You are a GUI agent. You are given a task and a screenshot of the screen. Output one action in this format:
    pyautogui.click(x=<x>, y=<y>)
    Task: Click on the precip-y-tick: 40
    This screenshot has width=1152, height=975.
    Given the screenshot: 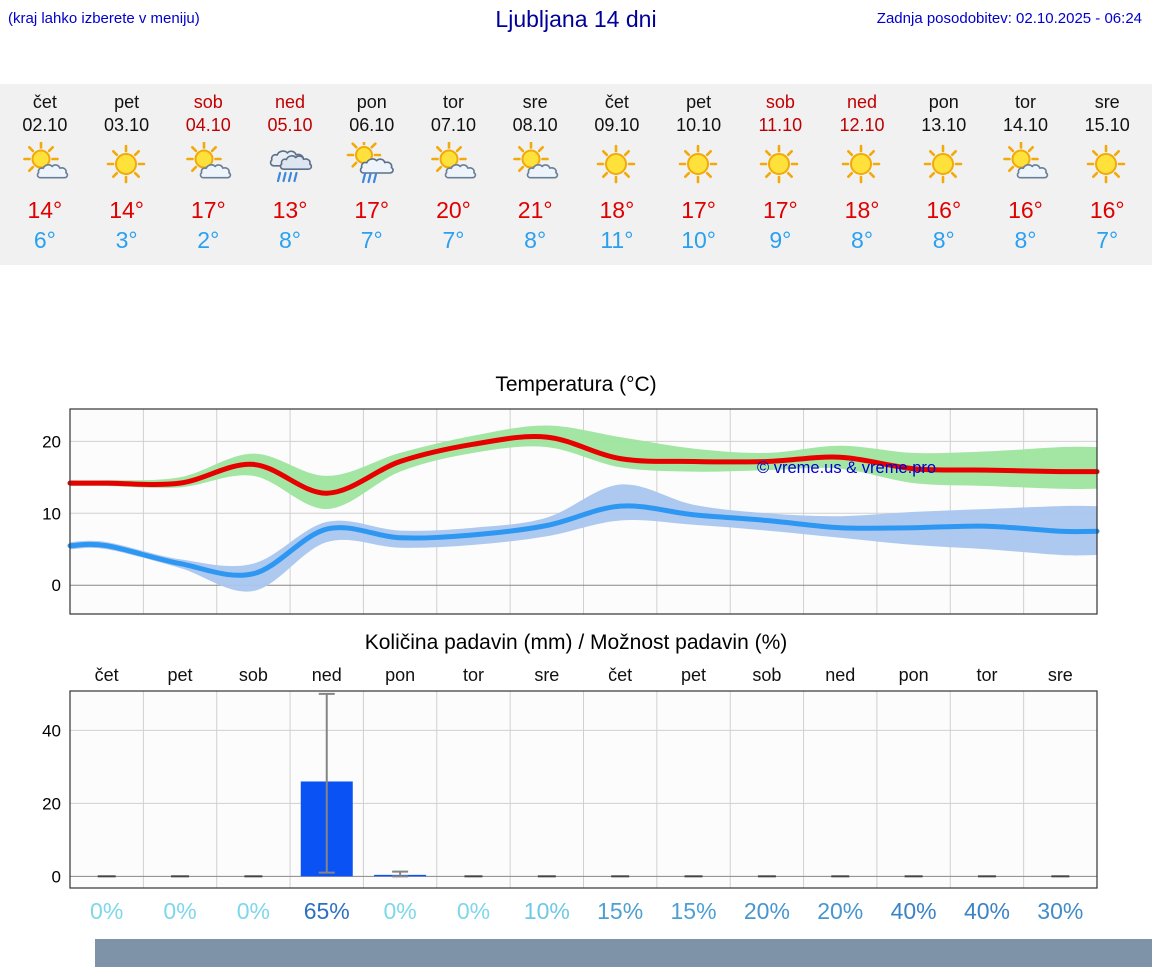 What is the action you would take?
    pyautogui.click(x=51, y=731)
    